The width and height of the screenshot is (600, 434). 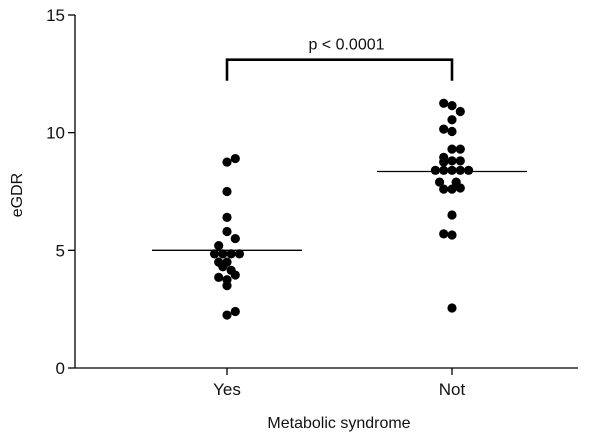 What do you see at coordinates (346, 45) in the screenshot?
I see `p-value-label: p < 0.0001` at bounding box center [346, 45].